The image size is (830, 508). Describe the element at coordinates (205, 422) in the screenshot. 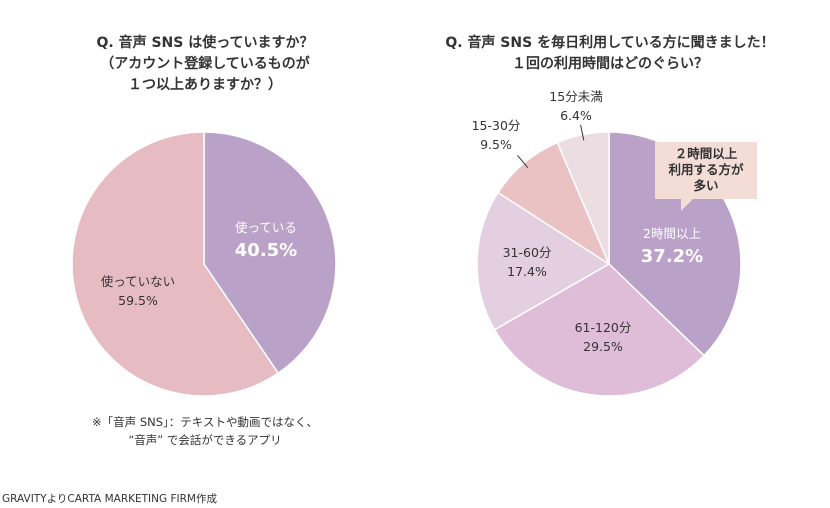

I see `footnote-line1: ※「音声 SNS」：テキストや動画ではなく、` at that location.